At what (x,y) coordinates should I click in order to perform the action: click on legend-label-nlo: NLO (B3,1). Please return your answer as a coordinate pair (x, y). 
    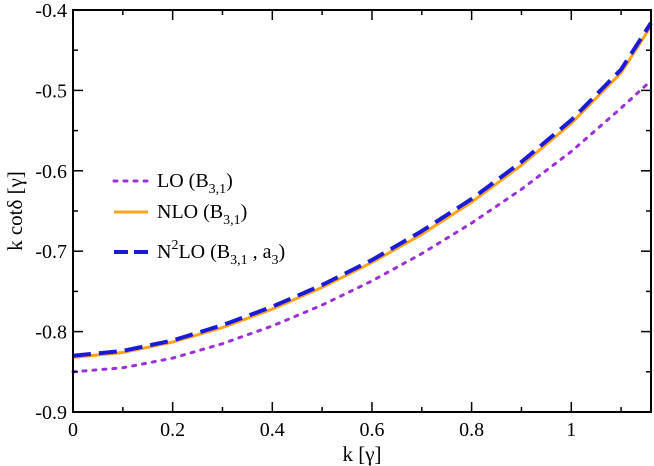
    Looking at the image, I should click on (202, 214).